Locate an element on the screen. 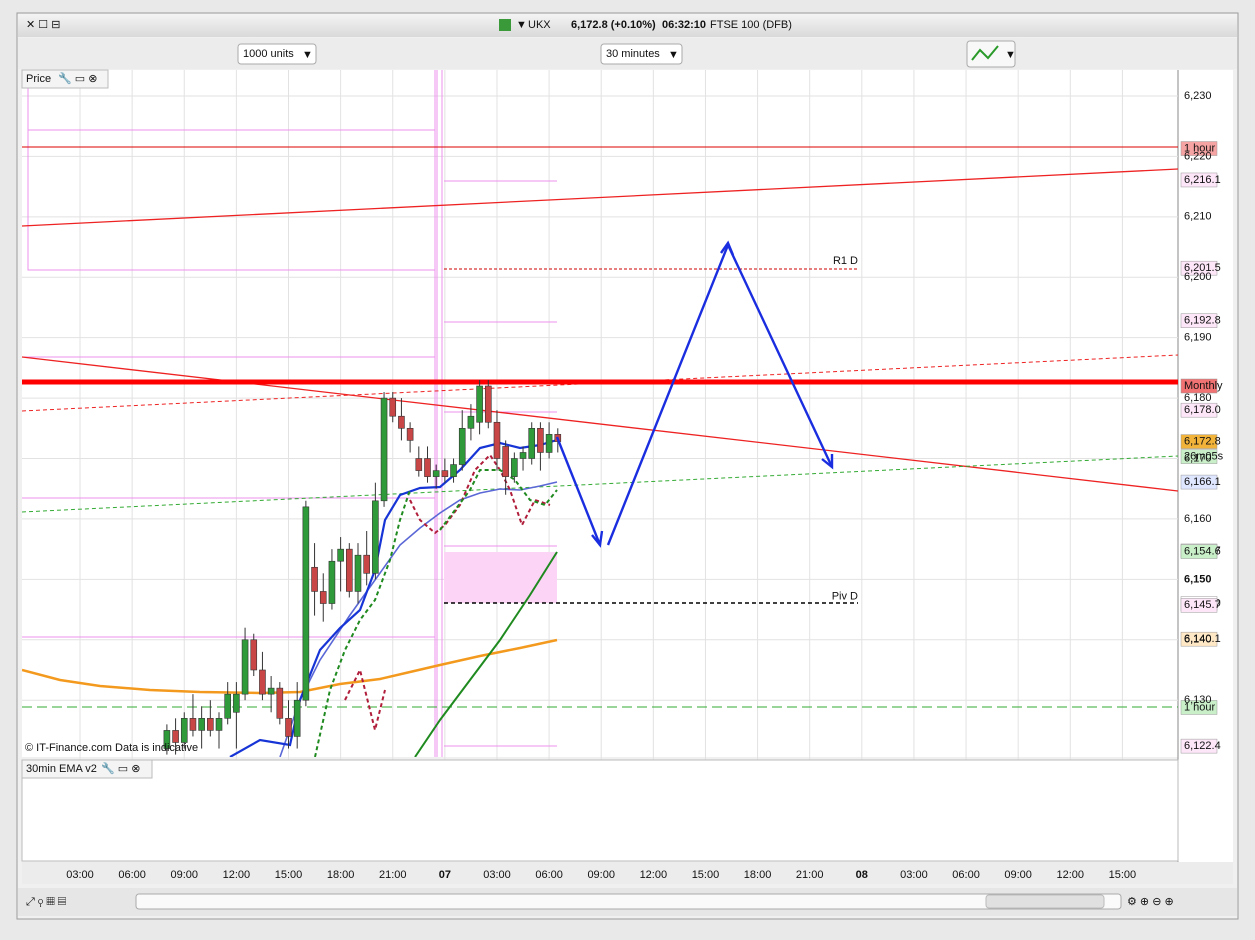 The image size is (1255, 940). price-axis is located at coordinates (1205, 466).